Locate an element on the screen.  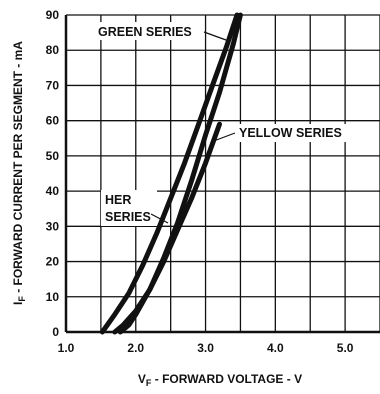
her-leader-line is located at coordinates (159, 218).